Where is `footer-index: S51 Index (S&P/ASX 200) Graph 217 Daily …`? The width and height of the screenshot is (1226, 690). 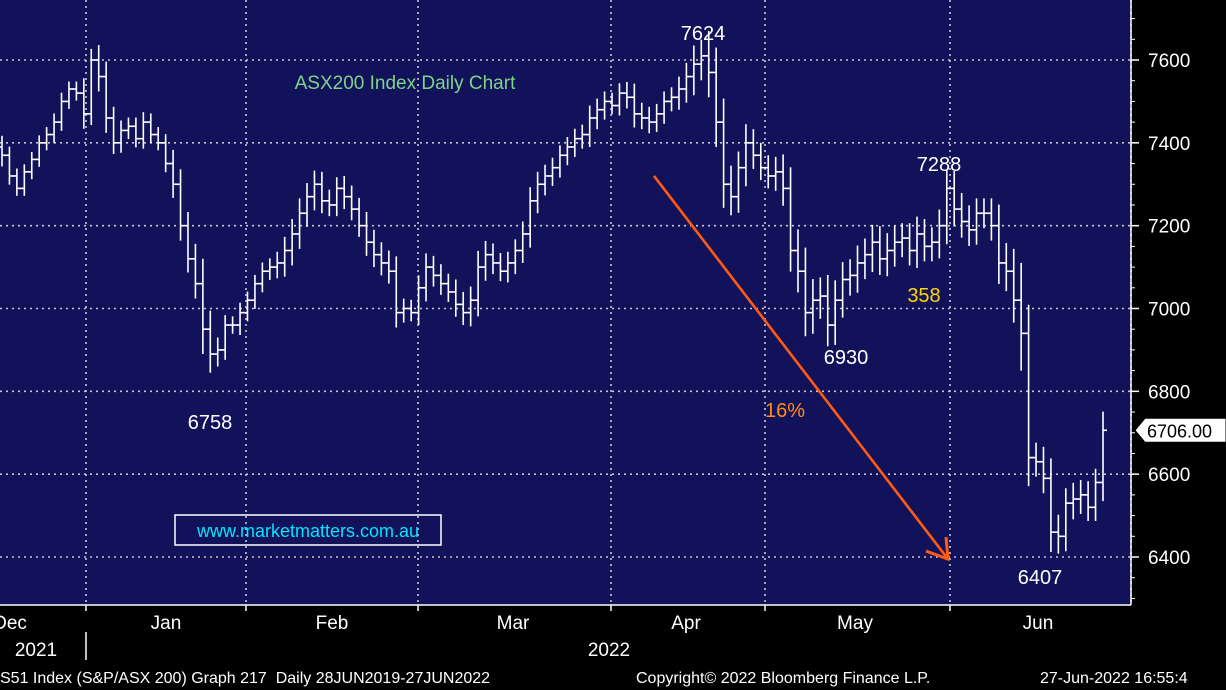 footer-index: S51 Index (S&P/ASX 200) Graph 217 Daily … is located at coordinates (245, 678).